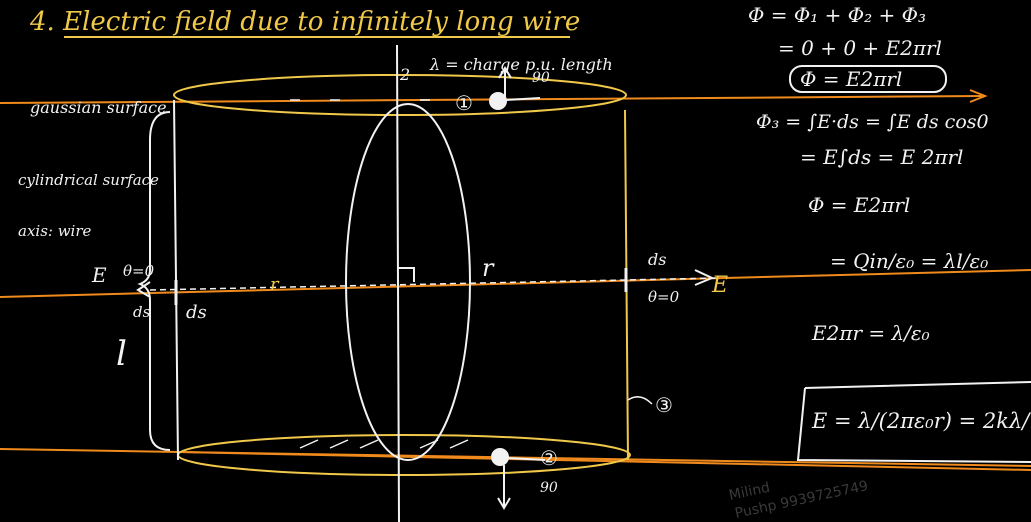 Image resolution: width=1031 pixels, height=522 pixels. I want to click on right-ds-label: ds, so click(657, 259).